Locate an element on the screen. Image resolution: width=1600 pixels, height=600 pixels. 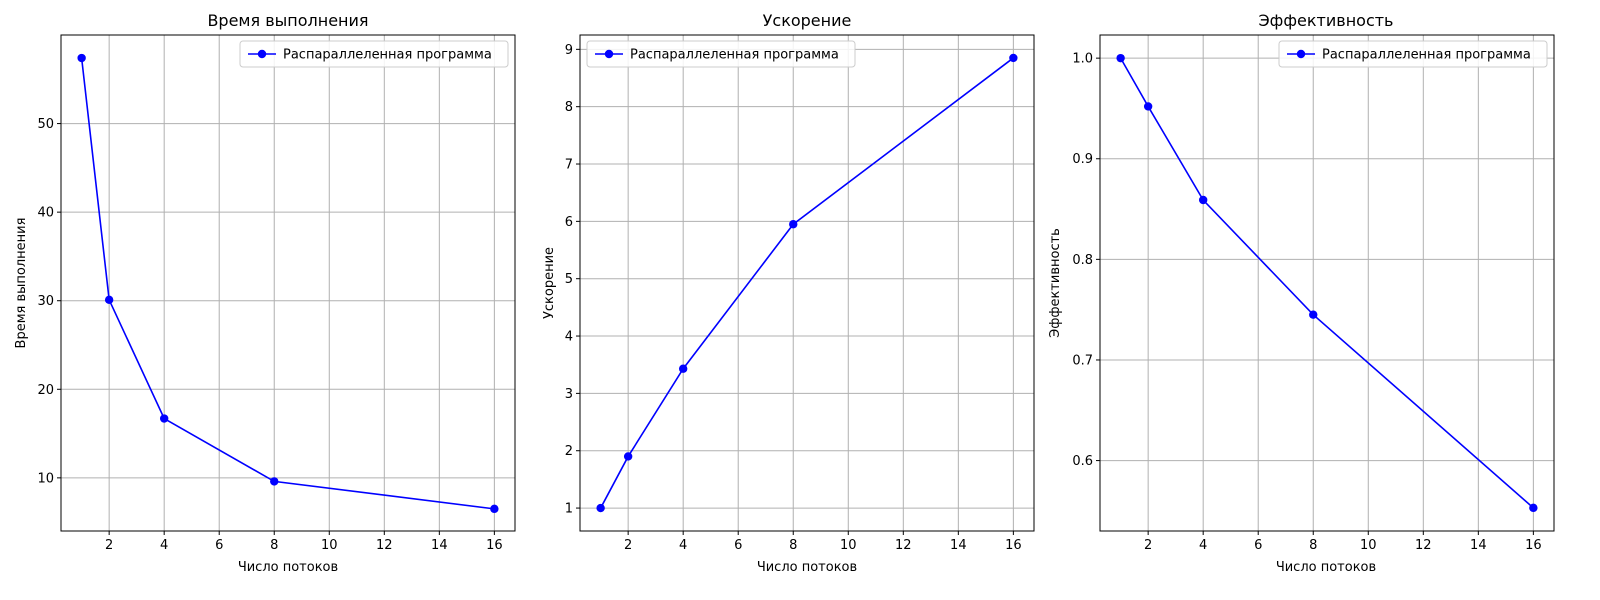
y-tick-label: 7 is located at coordinates (569, 165).